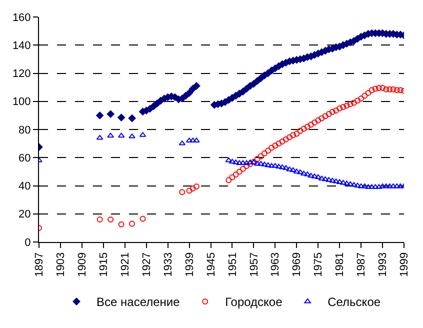  I want to click on x-tick-label: 1969, so click(297, 264).